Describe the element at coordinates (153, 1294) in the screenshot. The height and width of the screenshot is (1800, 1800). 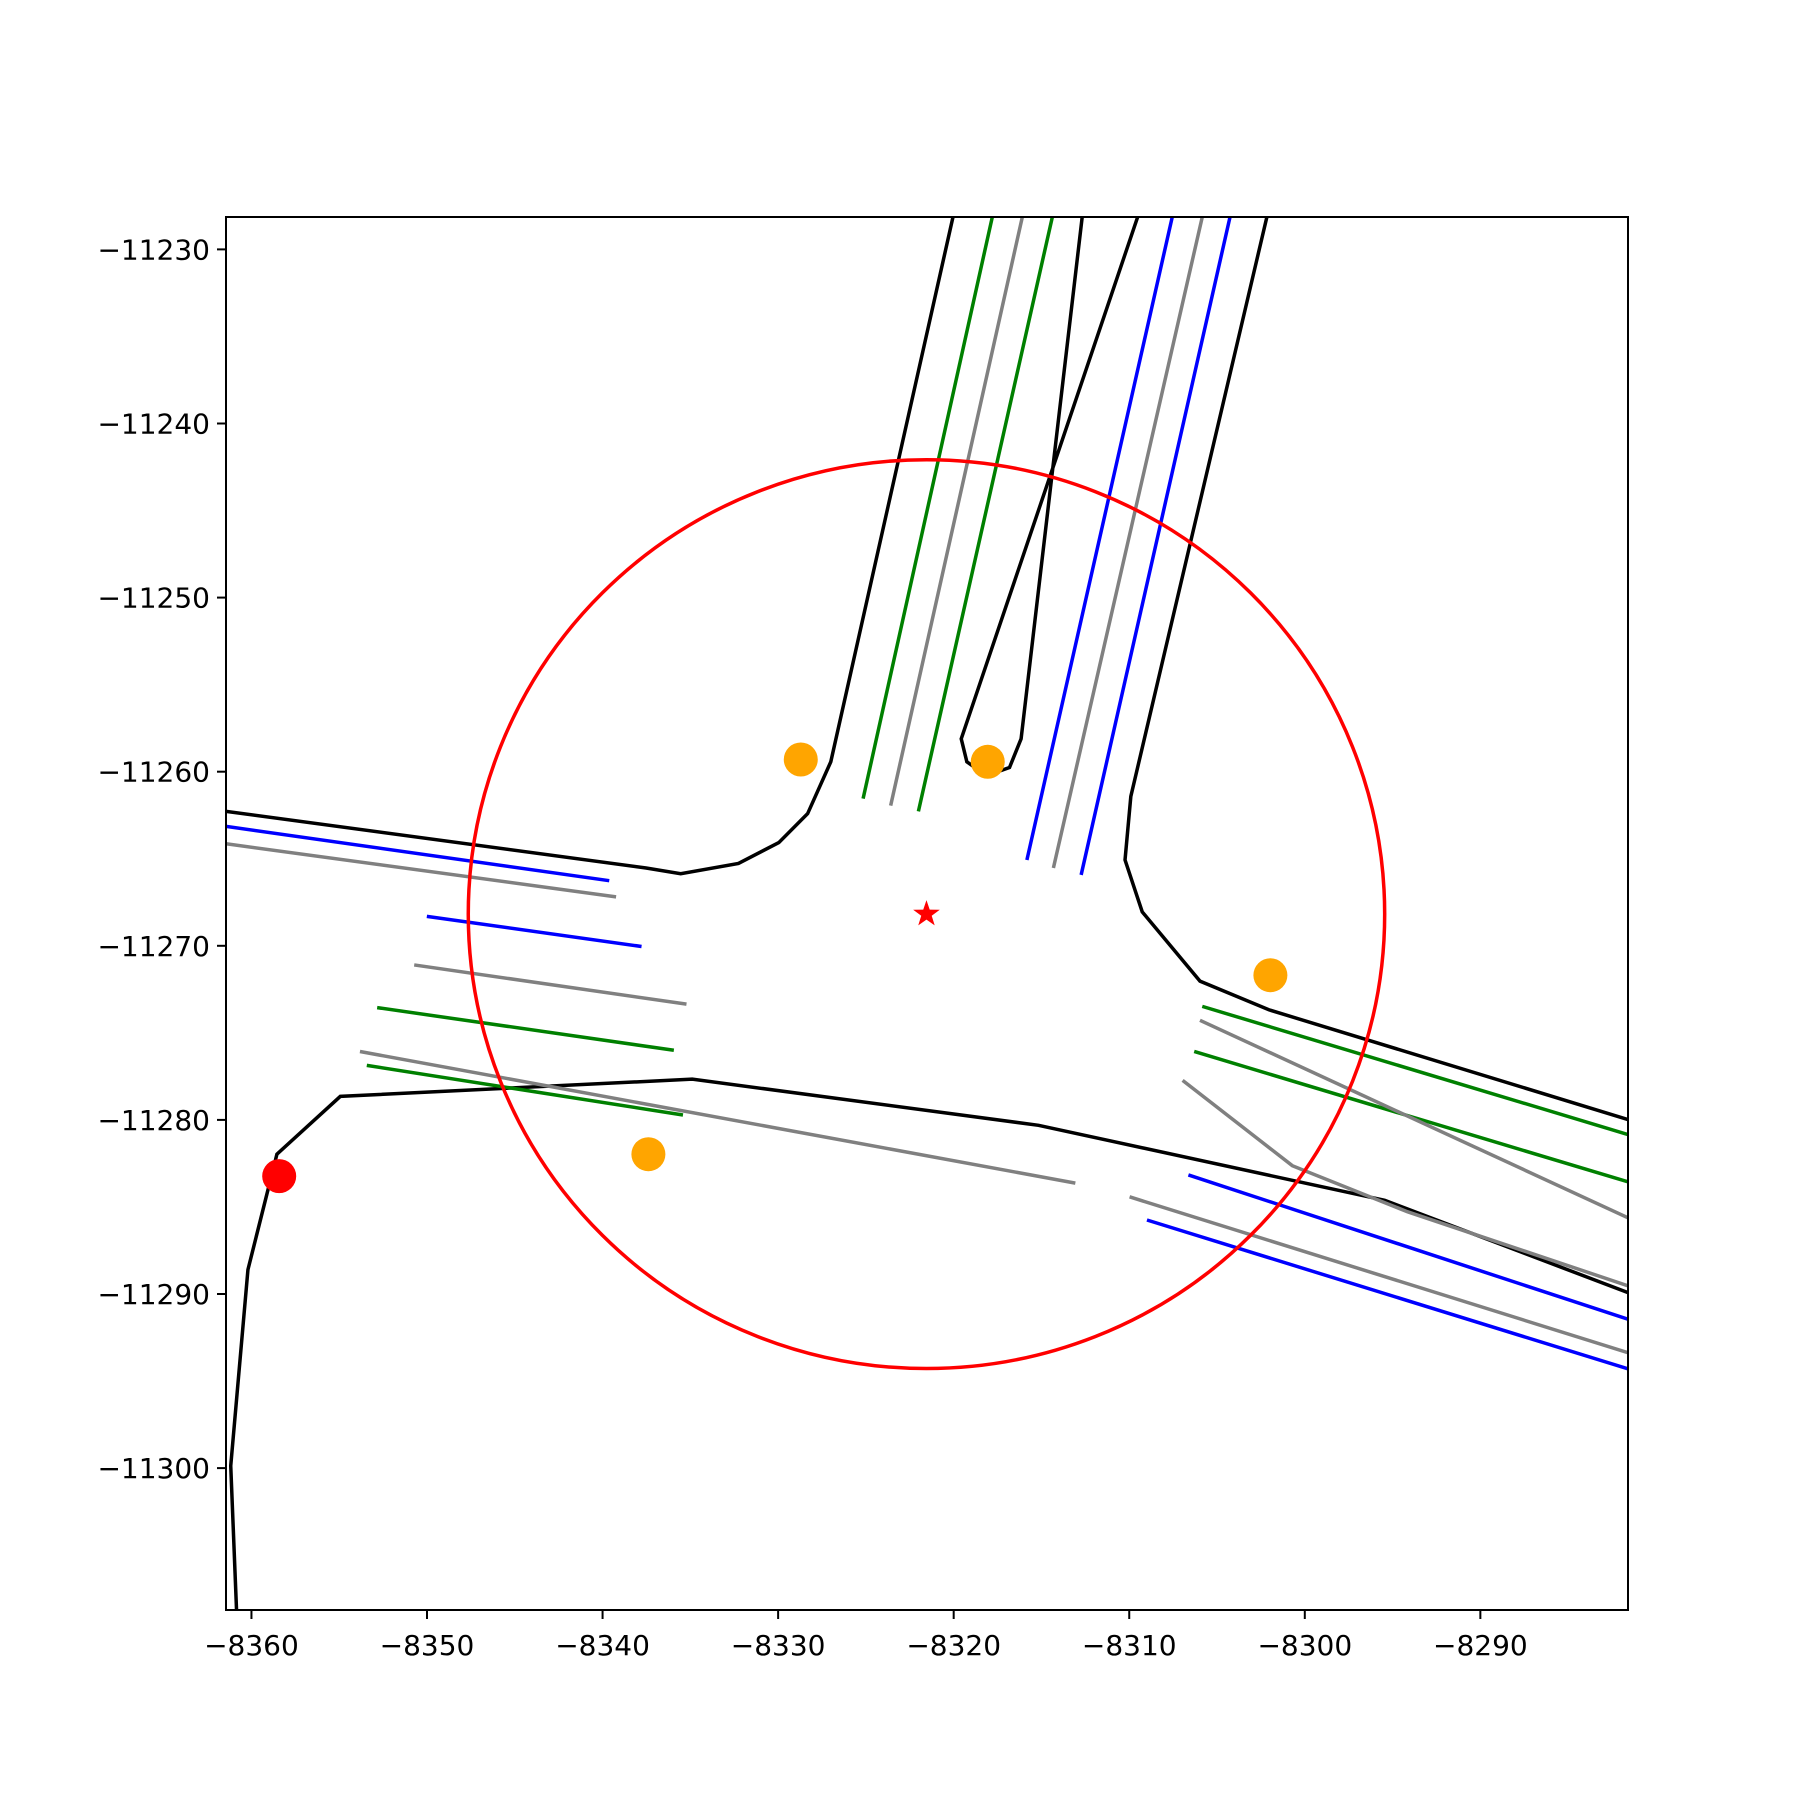
I see `y-tick-label: −11290` at that location.